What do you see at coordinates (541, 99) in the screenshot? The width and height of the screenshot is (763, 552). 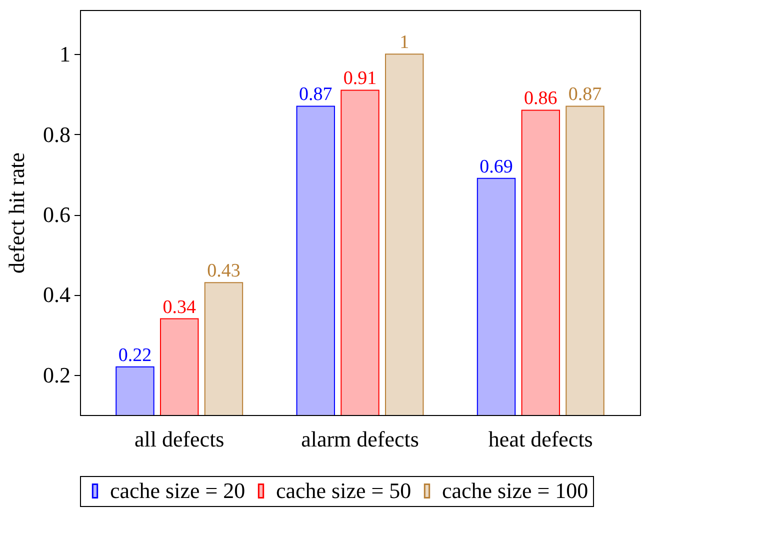 I see `data-label: 0.86` at bounding box center [541, 99].